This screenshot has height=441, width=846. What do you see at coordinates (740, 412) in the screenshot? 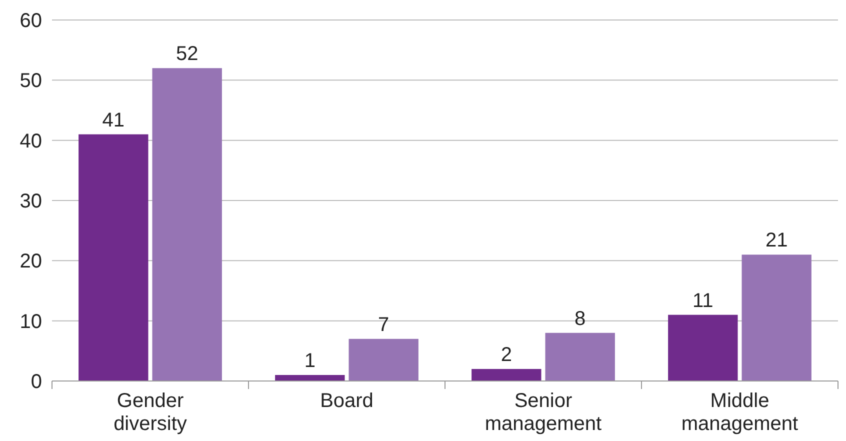
I see `x-tick-label: Middle management` at bounding box center [740, 412].